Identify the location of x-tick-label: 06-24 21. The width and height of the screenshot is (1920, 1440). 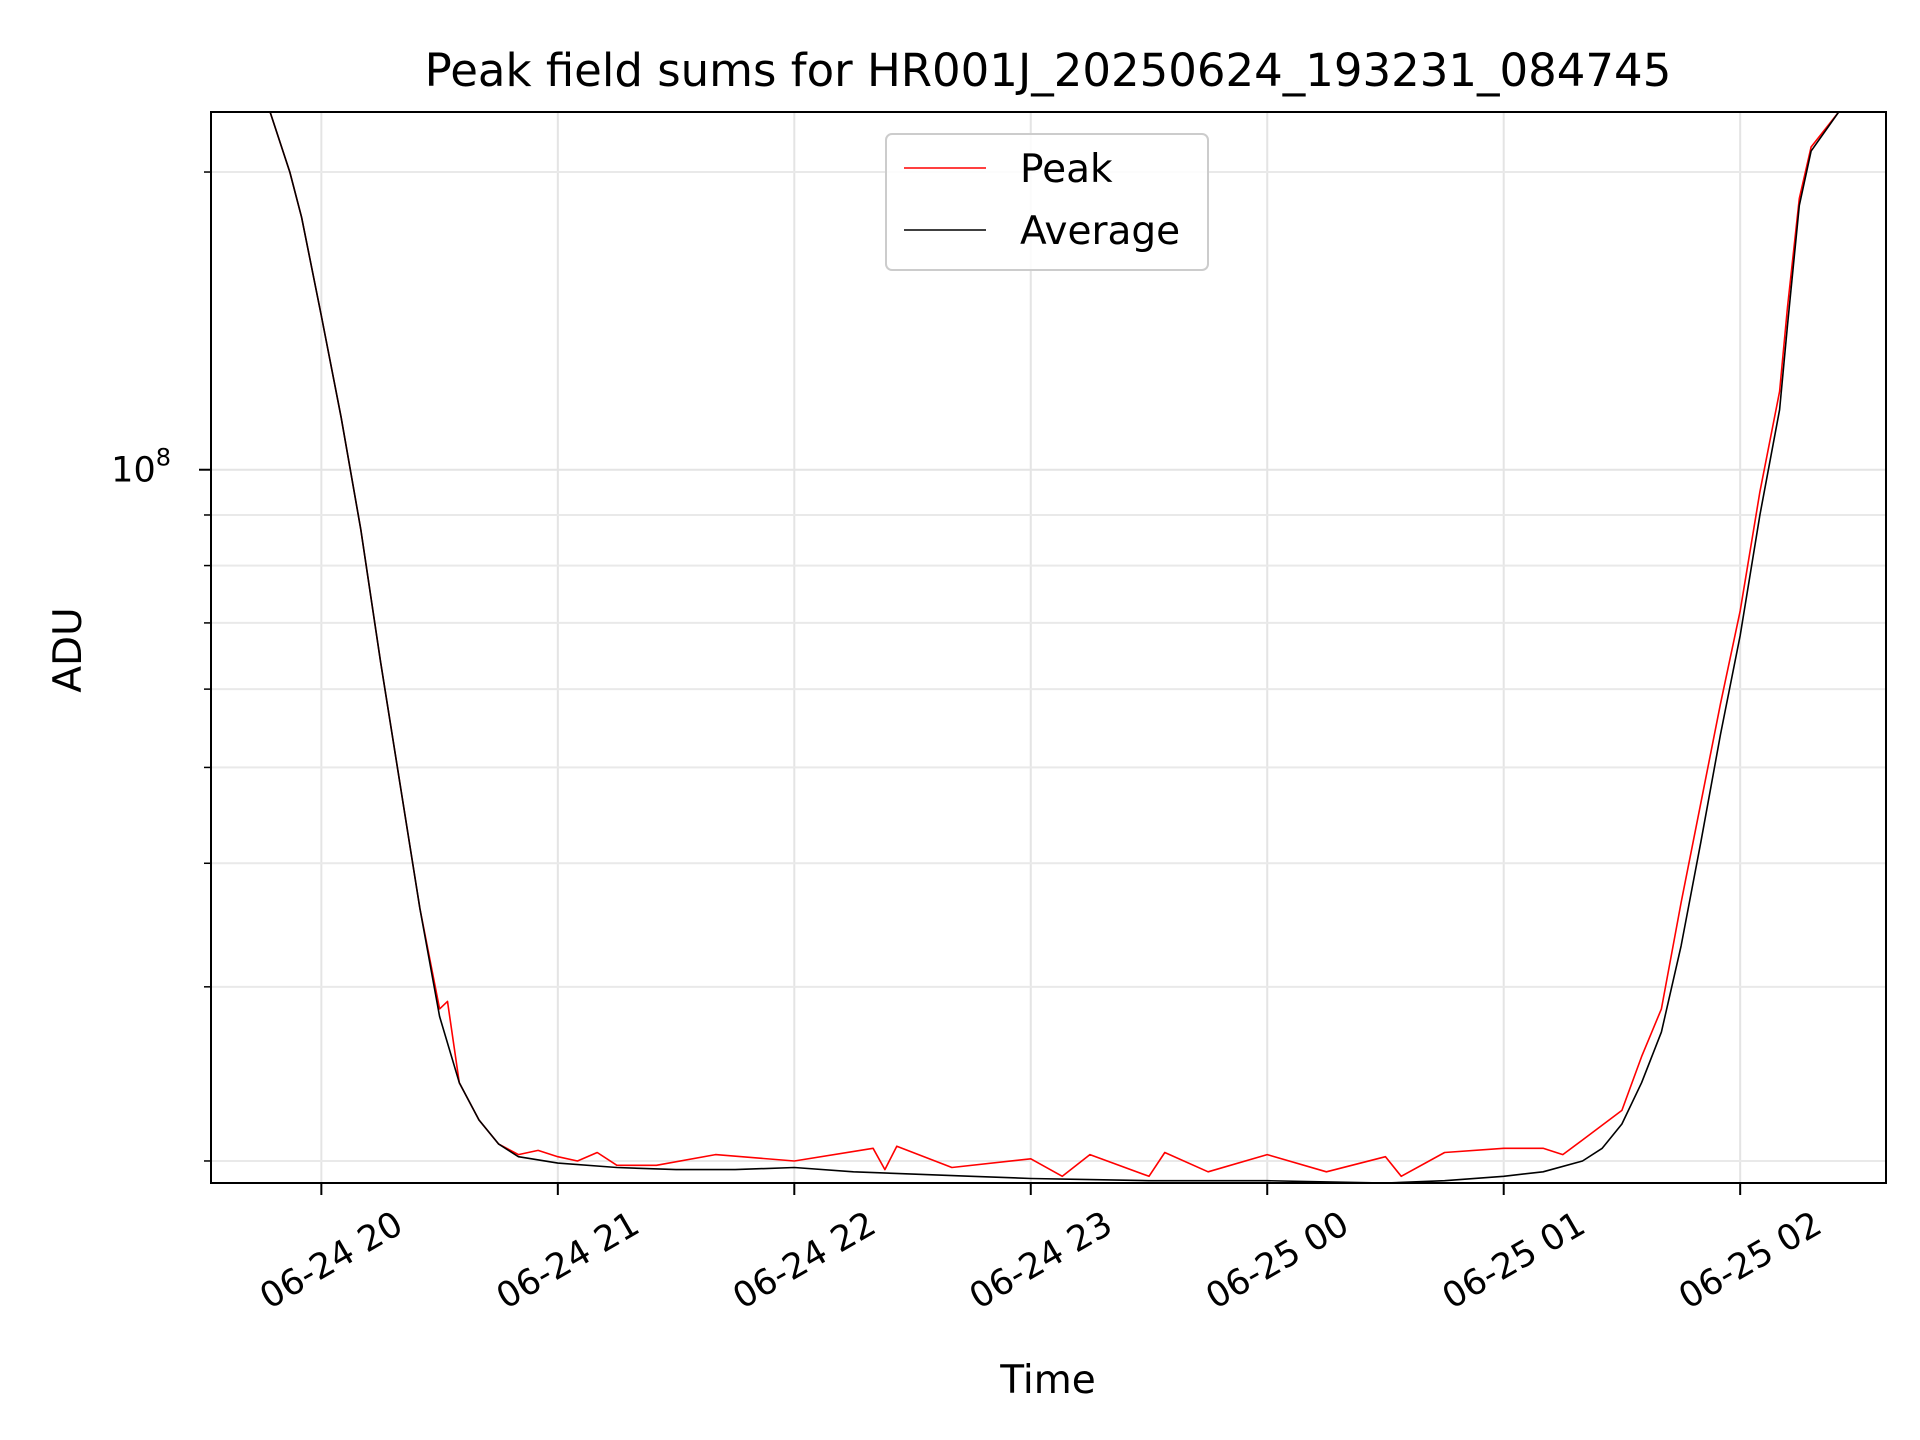
(568, 1260).